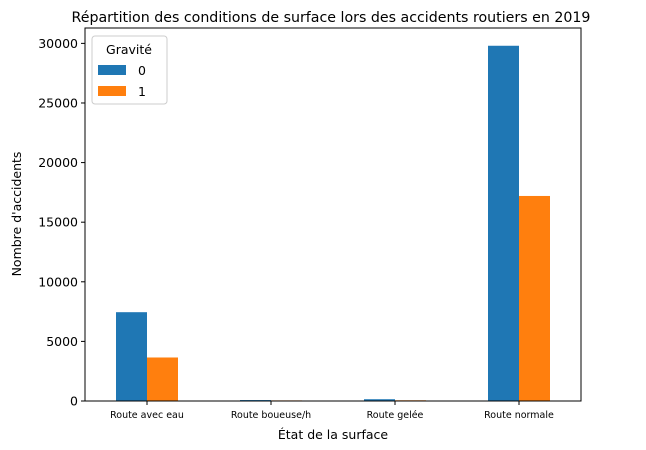  Describe the element at coordinates (58, 43) in the screenshot. I see `y-tick-label: 30000` at that location.